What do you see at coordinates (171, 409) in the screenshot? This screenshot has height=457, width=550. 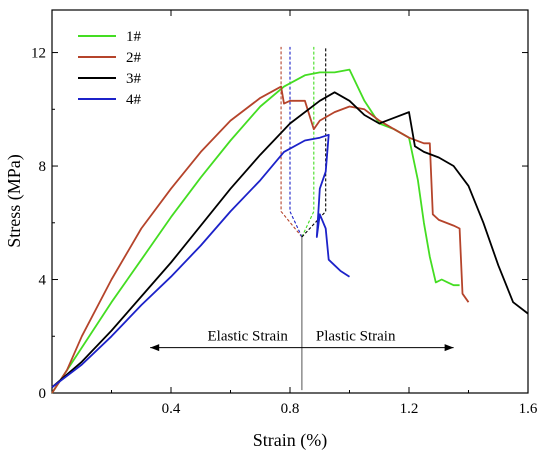 I see `x-tick-label: 0.4` at bounding box center [171, 409].